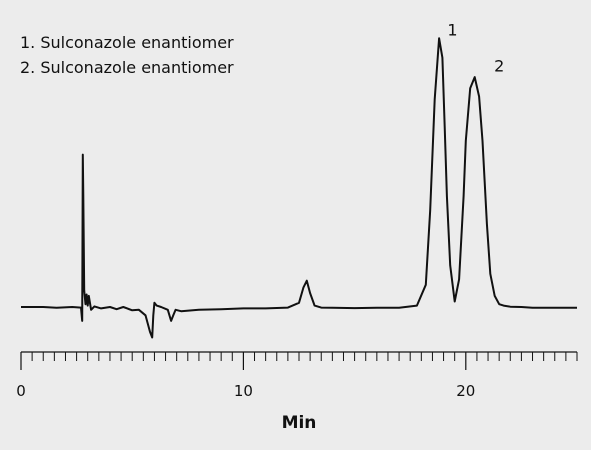 Image resolution: width=591 pixels, height=450 pixels. Describe the element at coordinates (127, 67) in the screenshot. I see `legend-entry: 2. Sulconazole enantiomer` at that location.